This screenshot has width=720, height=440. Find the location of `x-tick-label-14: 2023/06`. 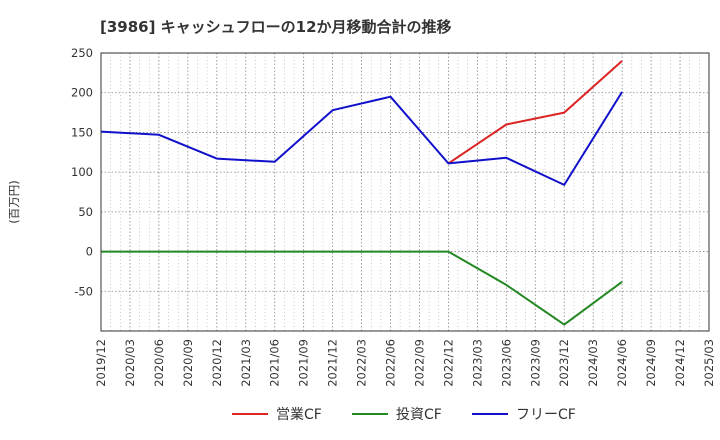

x-tick-label-14: 2023/06 is located at coordinates (506, 363).